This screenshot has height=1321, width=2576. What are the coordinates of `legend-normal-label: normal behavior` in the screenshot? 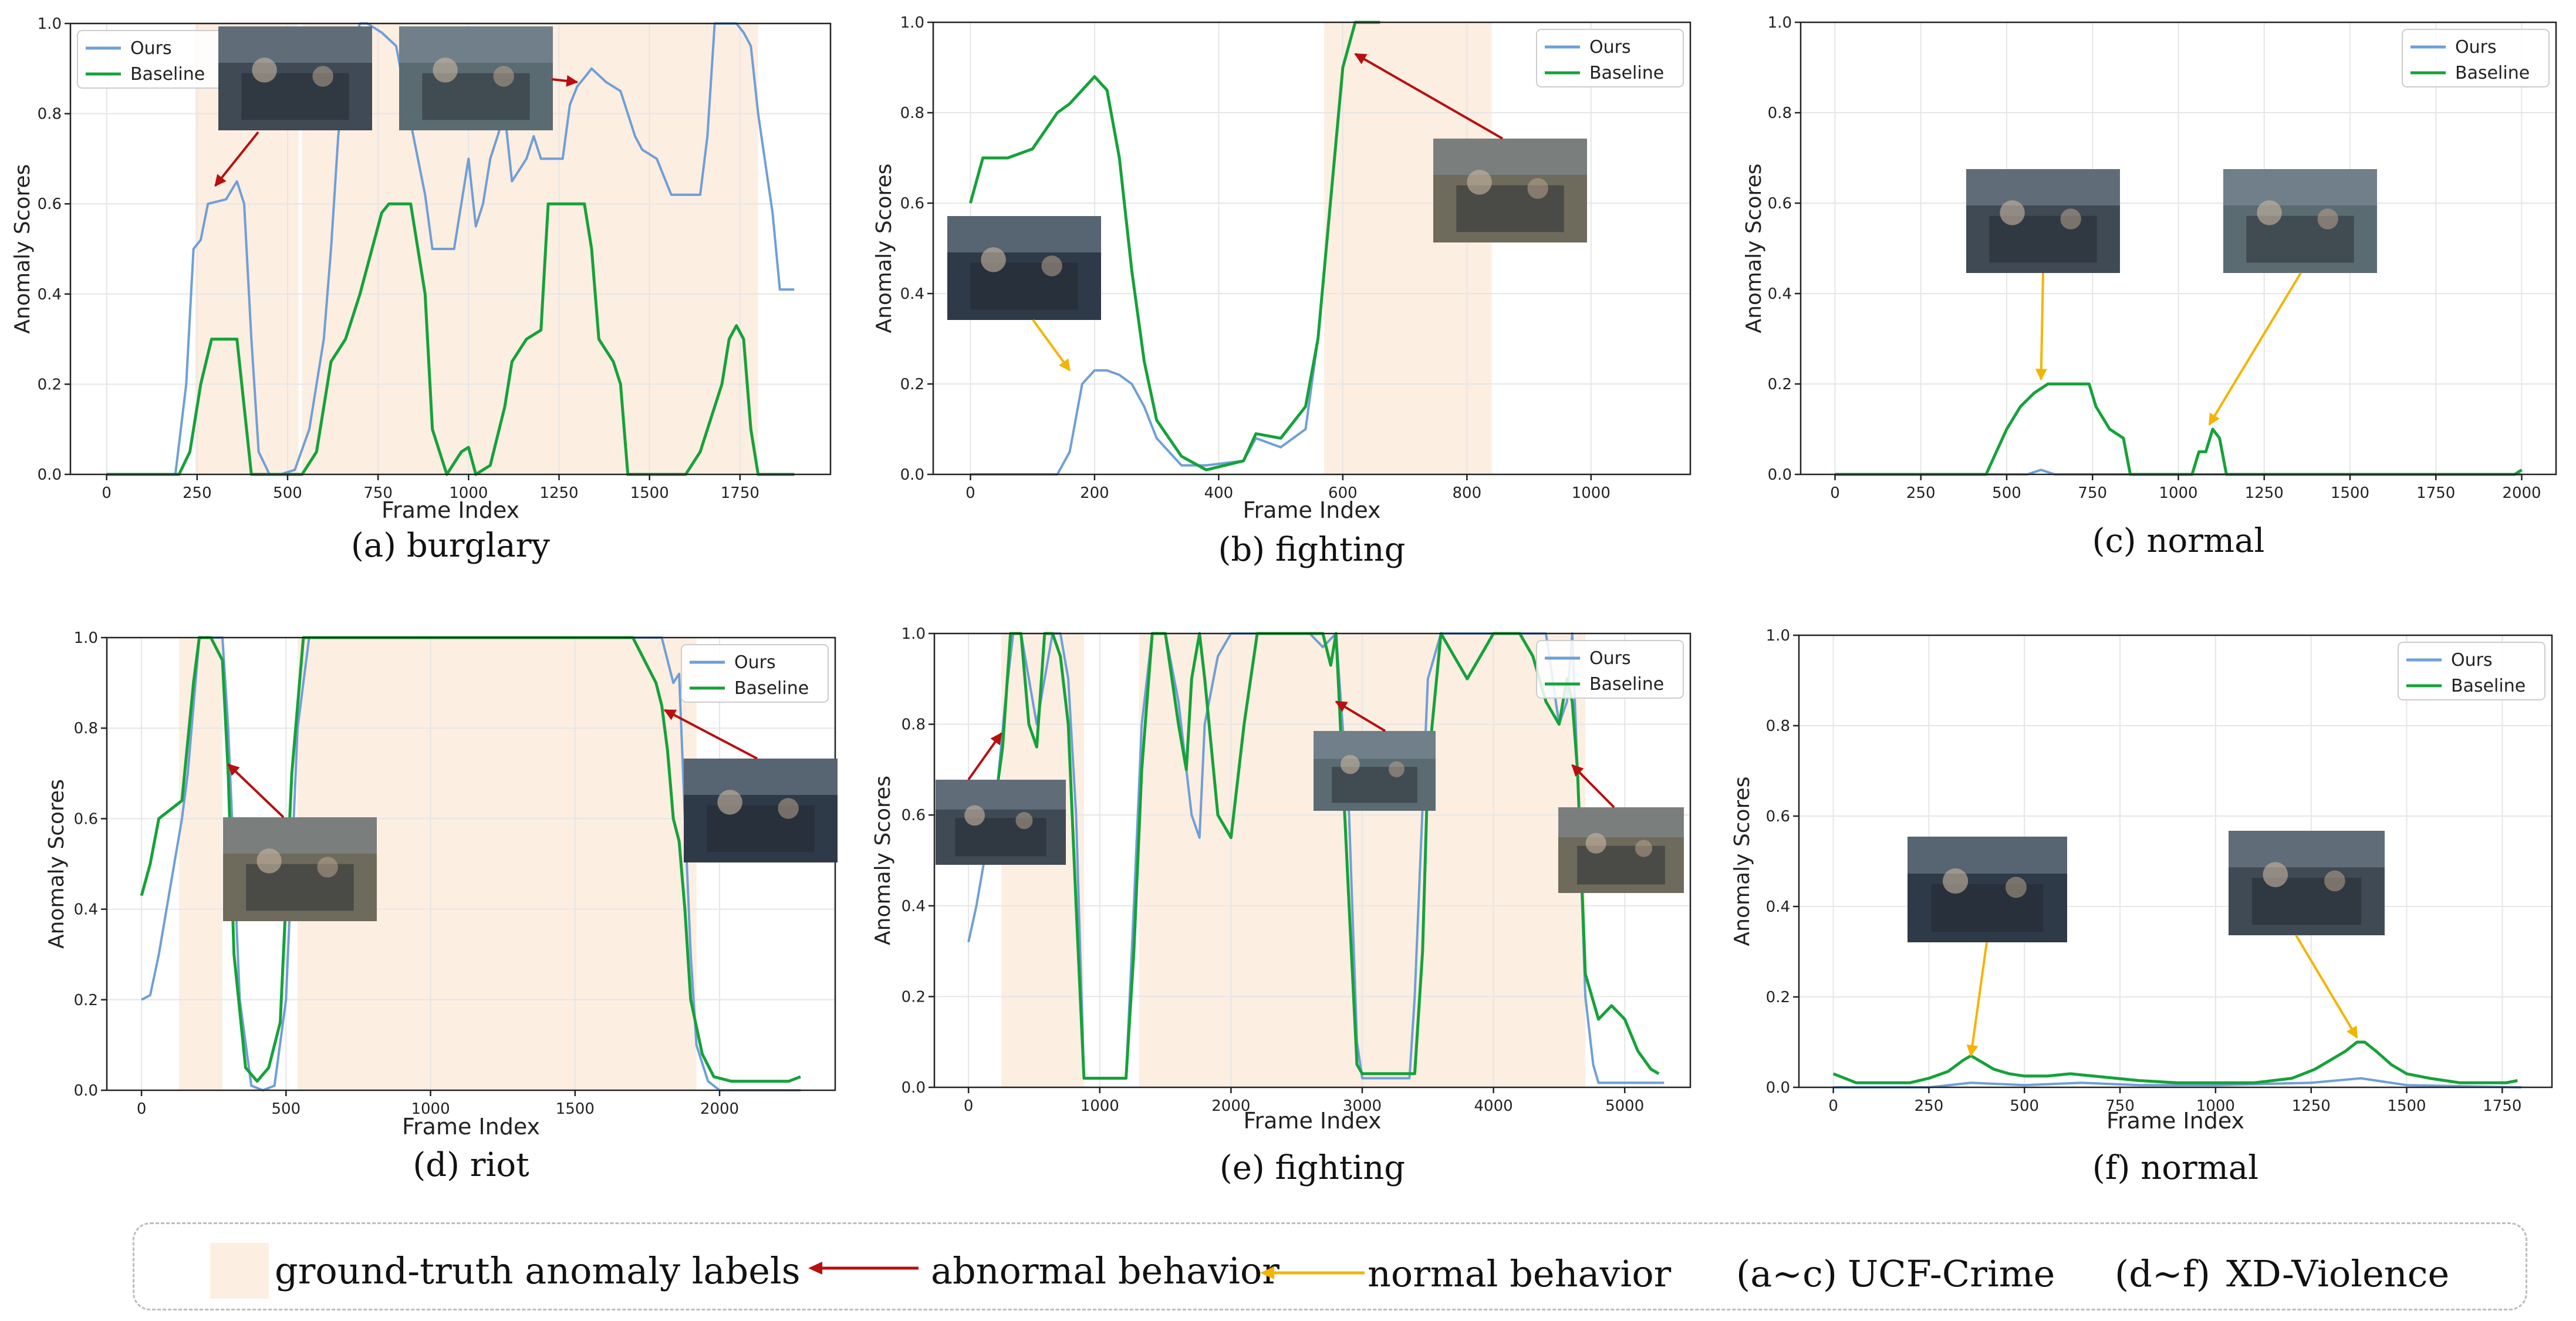 It's located at (1520, 1273).